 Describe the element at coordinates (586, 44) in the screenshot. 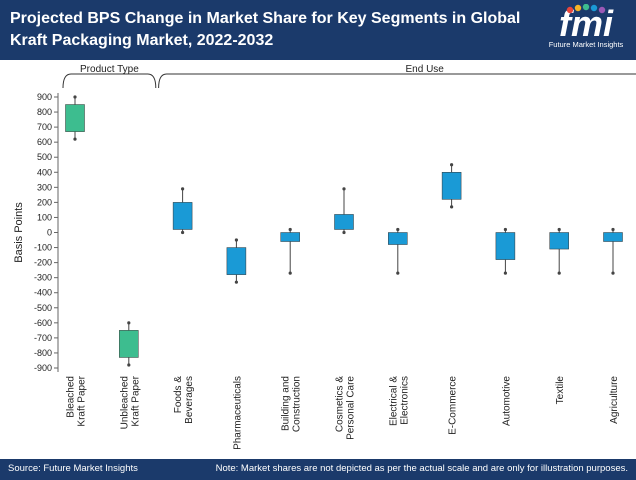

I see `fmi-logo-subtext: Future Market Insights` at that location.